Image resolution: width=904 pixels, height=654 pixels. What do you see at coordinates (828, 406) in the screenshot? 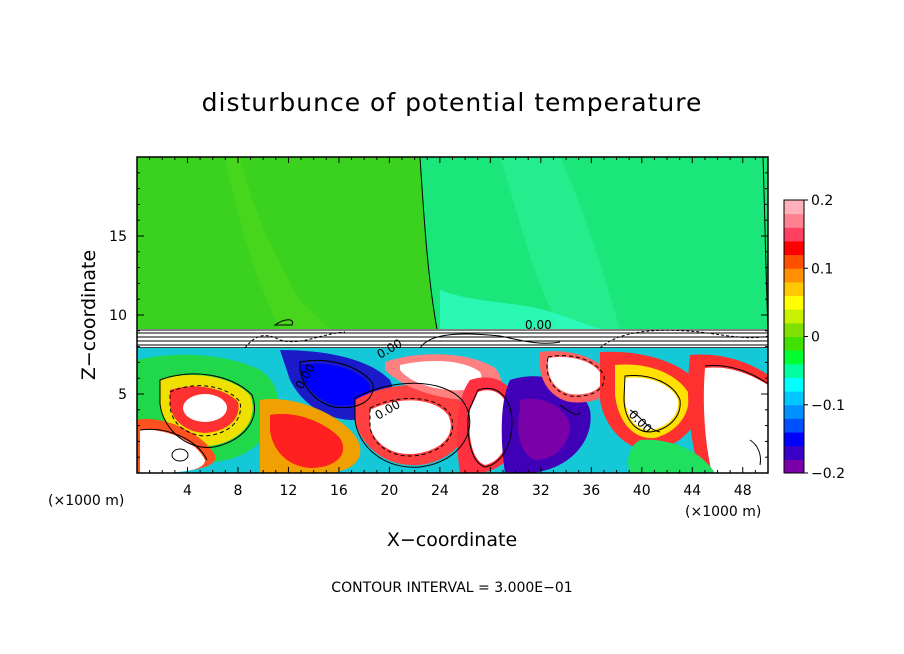
I see `colorbar-tick-label: −0.1` at bounding box center [828, 406].